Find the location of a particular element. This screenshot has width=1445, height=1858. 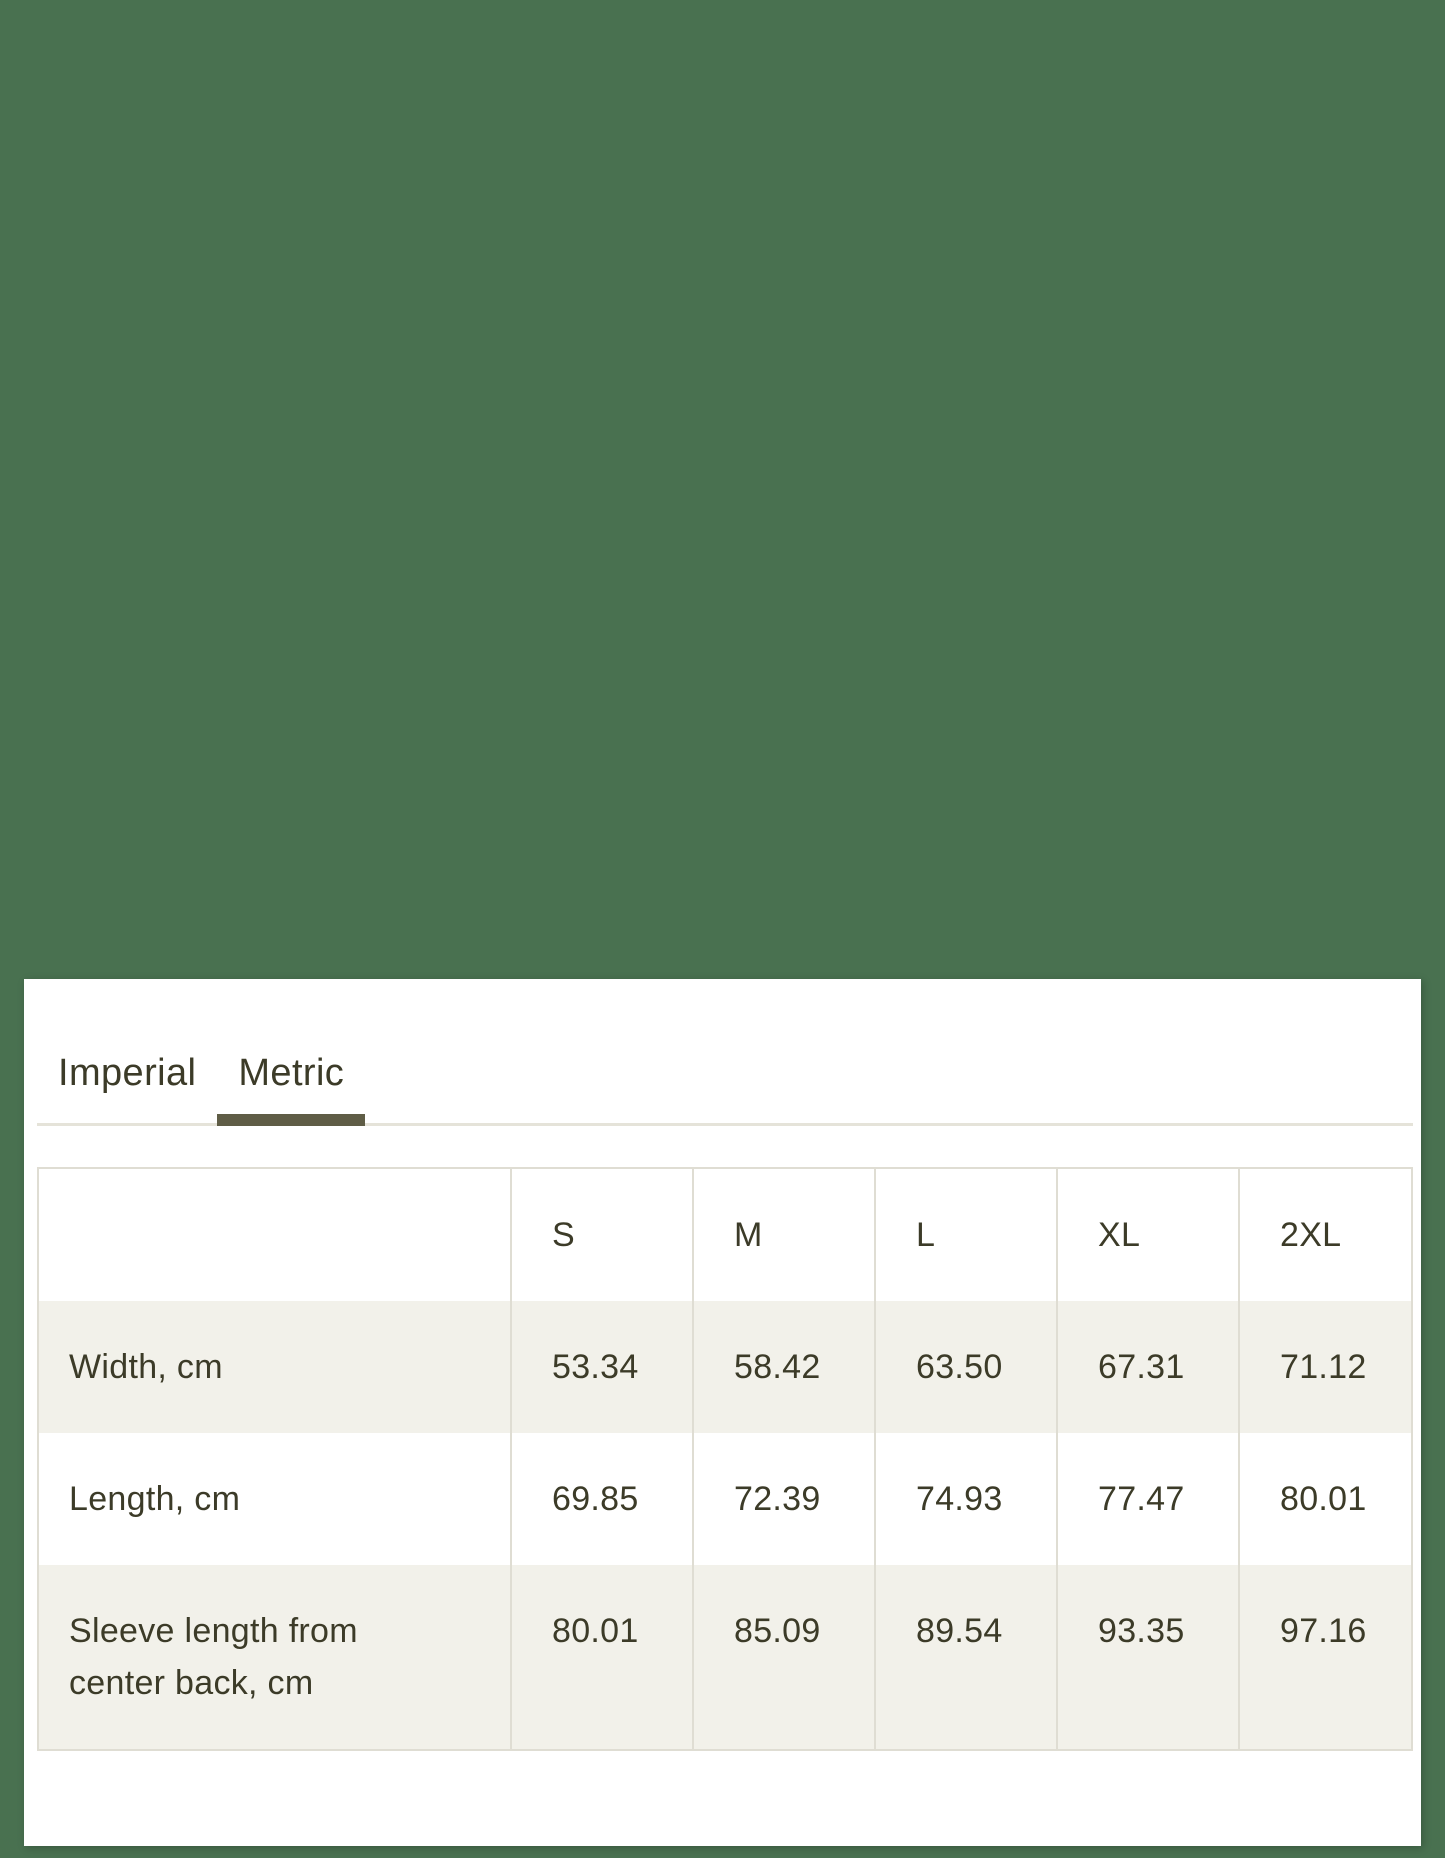

cell-sleeve-l: 89.54 is located at coordinates (965, 1657).